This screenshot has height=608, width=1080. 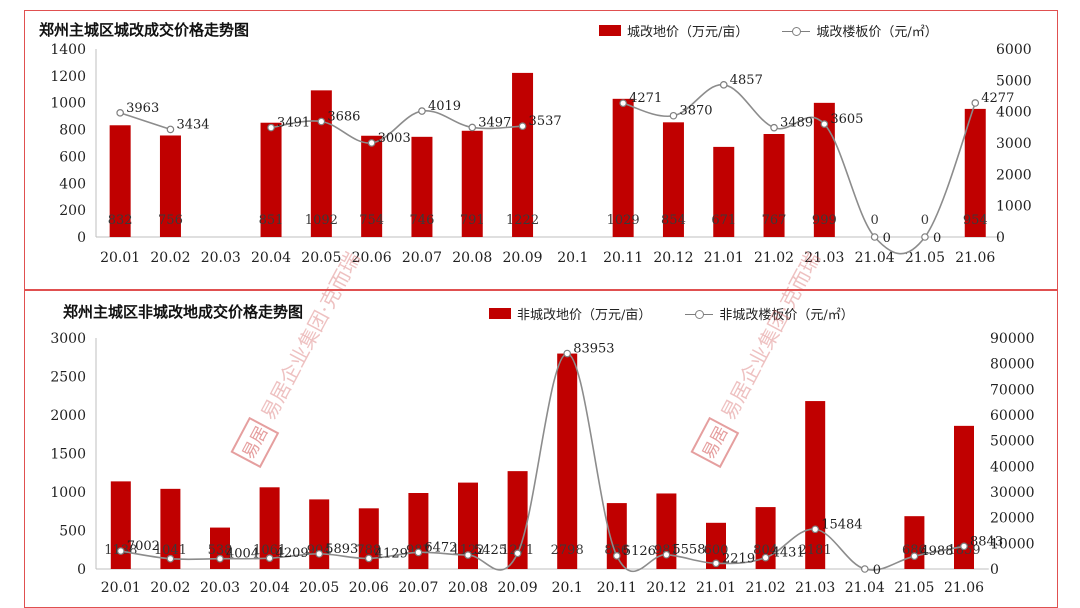 What do you see at coordinates (1014, 81) in the screenshot?
I see `y-right-tick-label: 5000` at bounding box center [1014, 81].